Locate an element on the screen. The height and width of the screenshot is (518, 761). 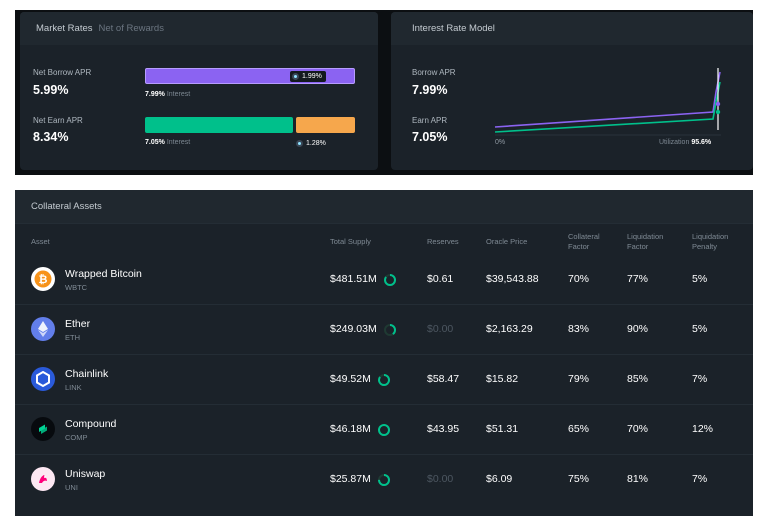
col-header-reserves: Reserves is located at coordinates (443, 241).